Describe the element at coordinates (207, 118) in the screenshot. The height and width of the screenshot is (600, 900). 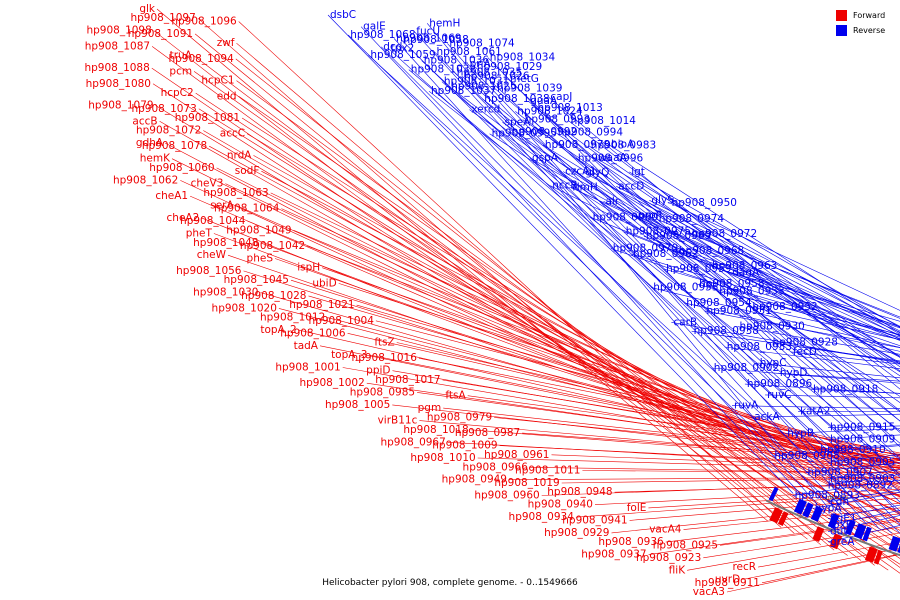
I see `forward-gene-label: hp908_1081` at that location.